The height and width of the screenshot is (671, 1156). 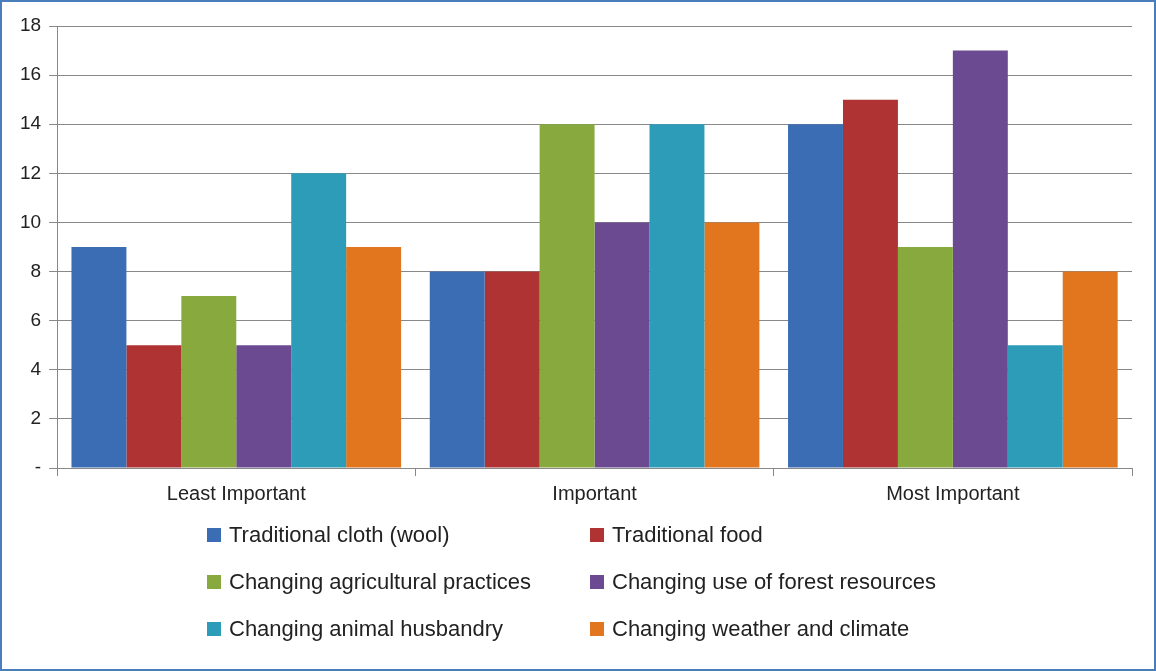 What do you see at coordinates (30, 74) in the screenshot?
I see `y-tick-label: 16` at bounding box center [30, 74].